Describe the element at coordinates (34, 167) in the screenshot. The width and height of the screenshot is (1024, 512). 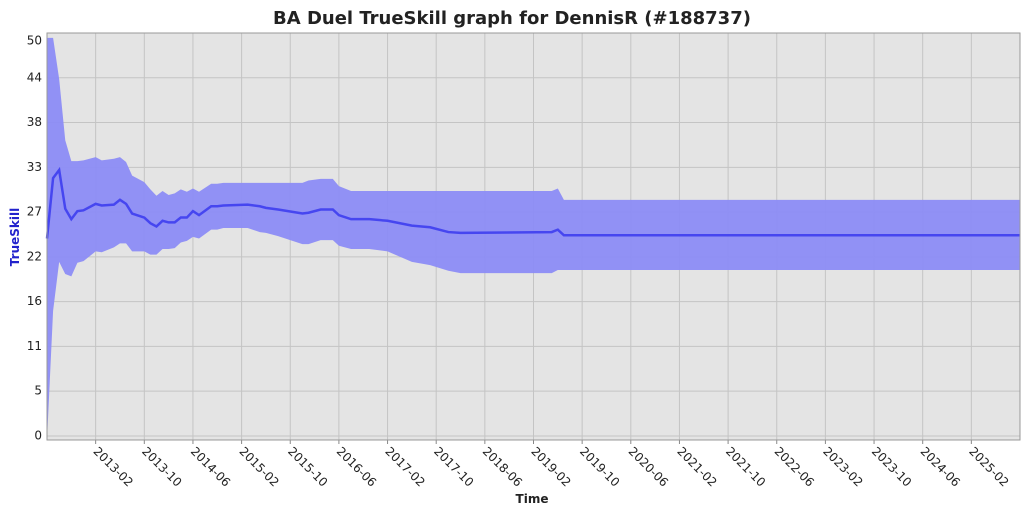
I see `y-tick-label: 33` at that location.